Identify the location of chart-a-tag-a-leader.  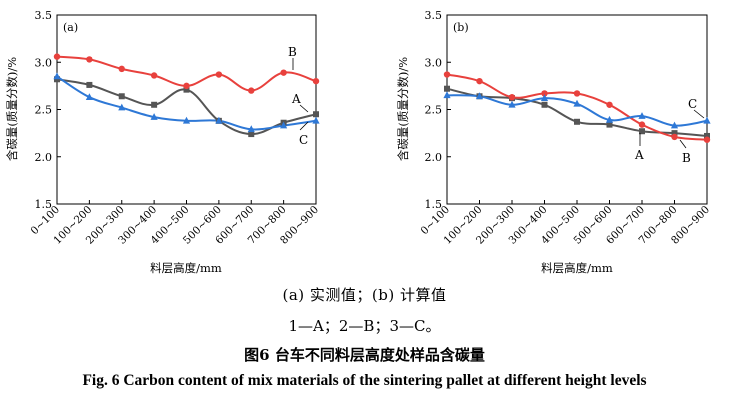
(304, 108).